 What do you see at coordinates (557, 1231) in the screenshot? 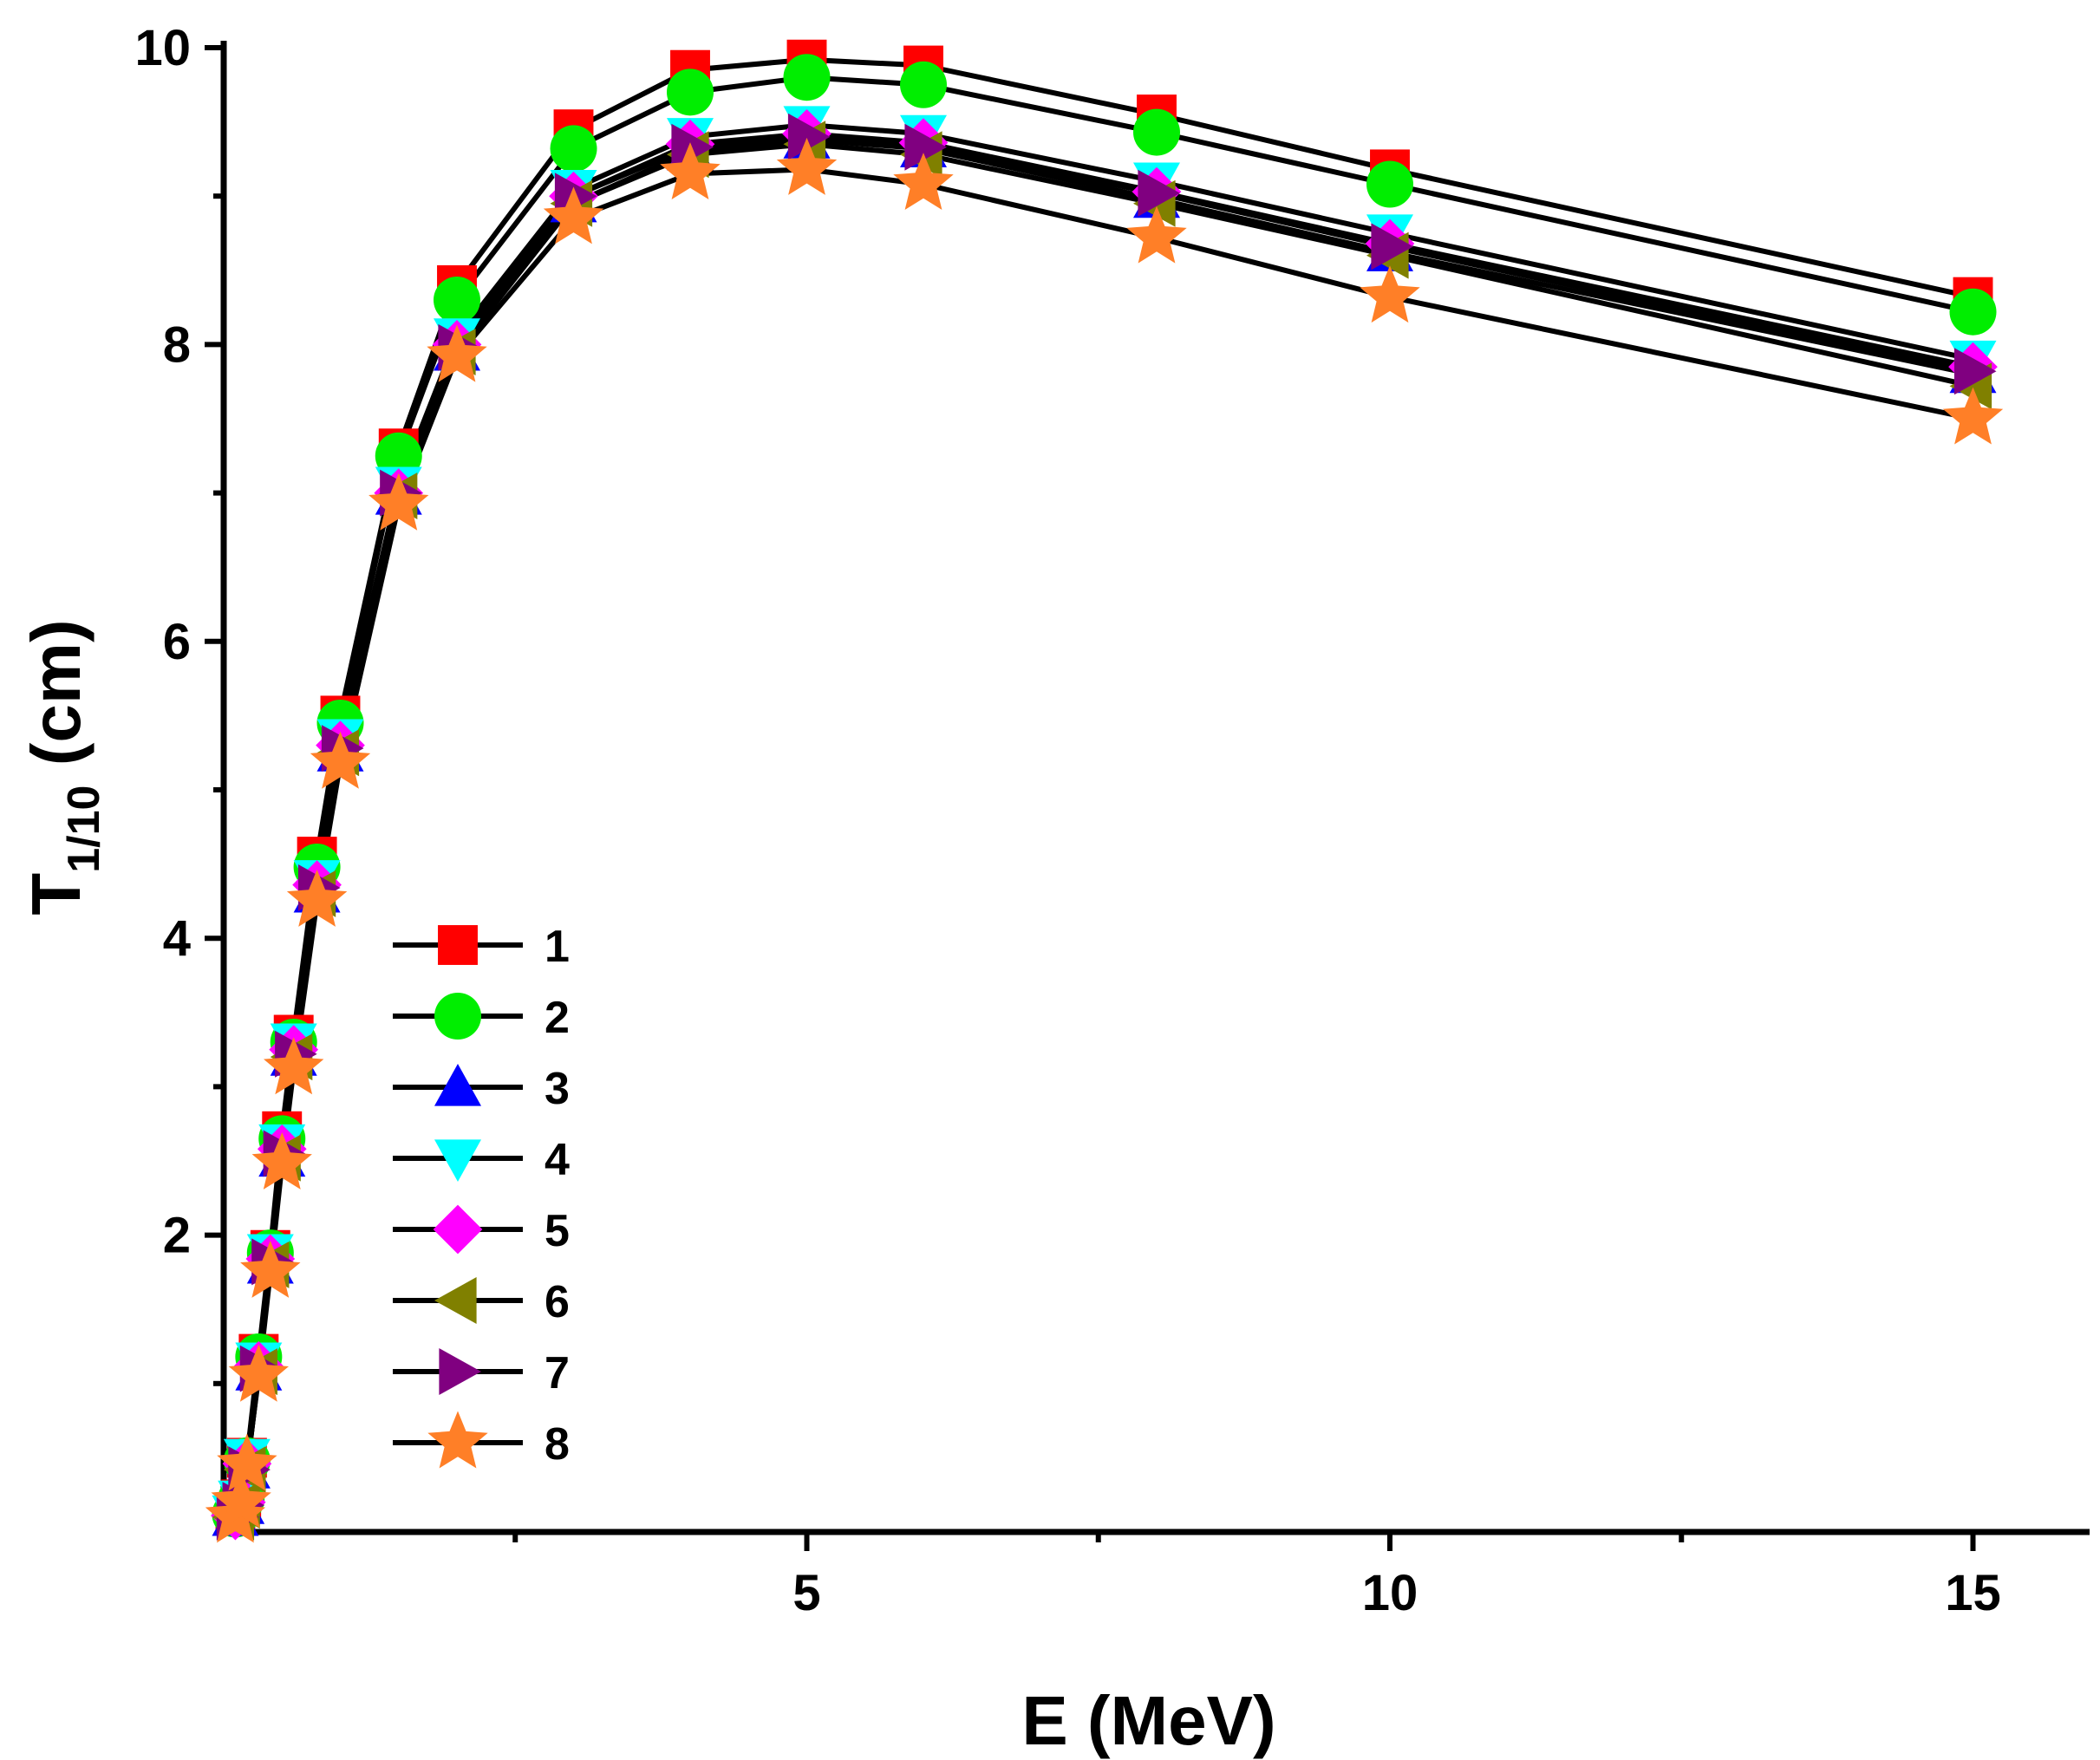
I see `legend-label: 5` at bounding box center [557, 1231].